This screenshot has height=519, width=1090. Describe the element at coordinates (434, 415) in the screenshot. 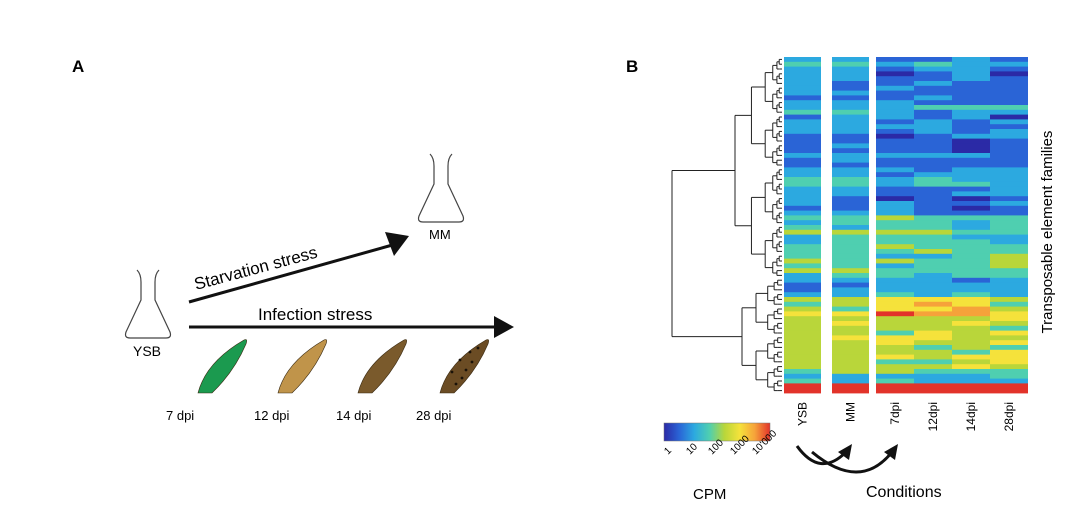

I see `timepoint-label: 28 dpi` at that location.